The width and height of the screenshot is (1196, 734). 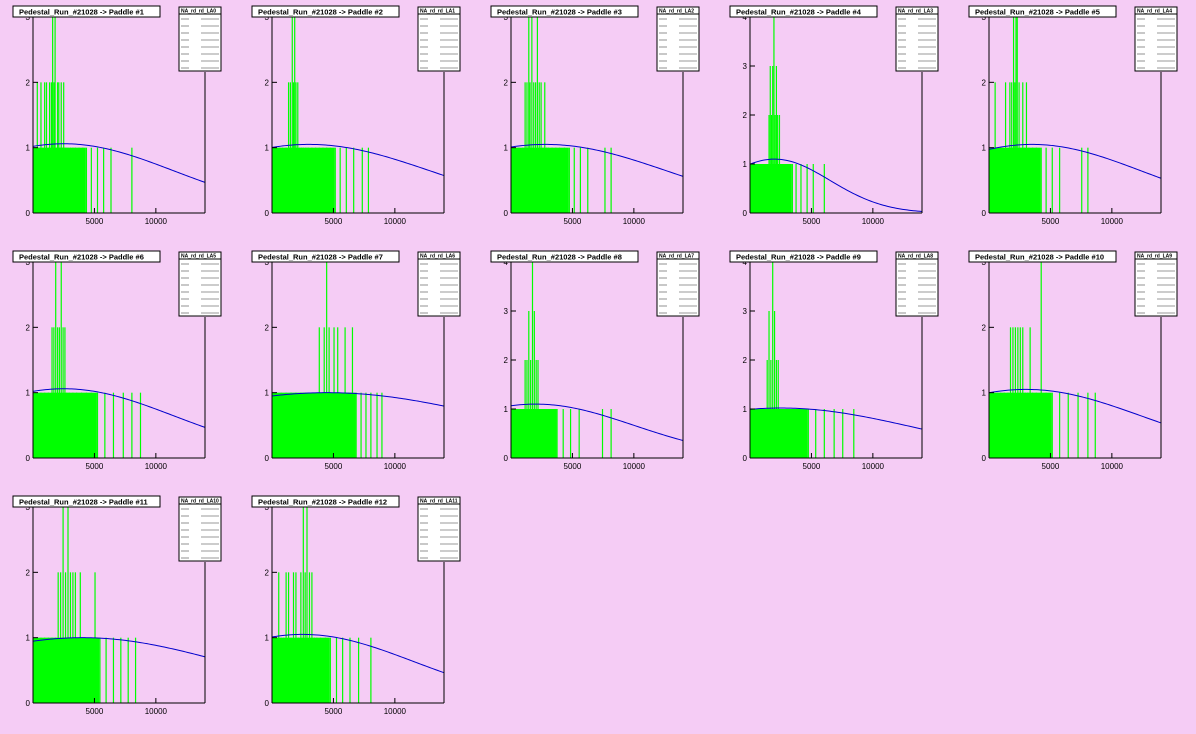 What do you see at coordinates (745, 311) in the screenshot?
I see `y-tick-label: 3` at bounding box center [745, 311].